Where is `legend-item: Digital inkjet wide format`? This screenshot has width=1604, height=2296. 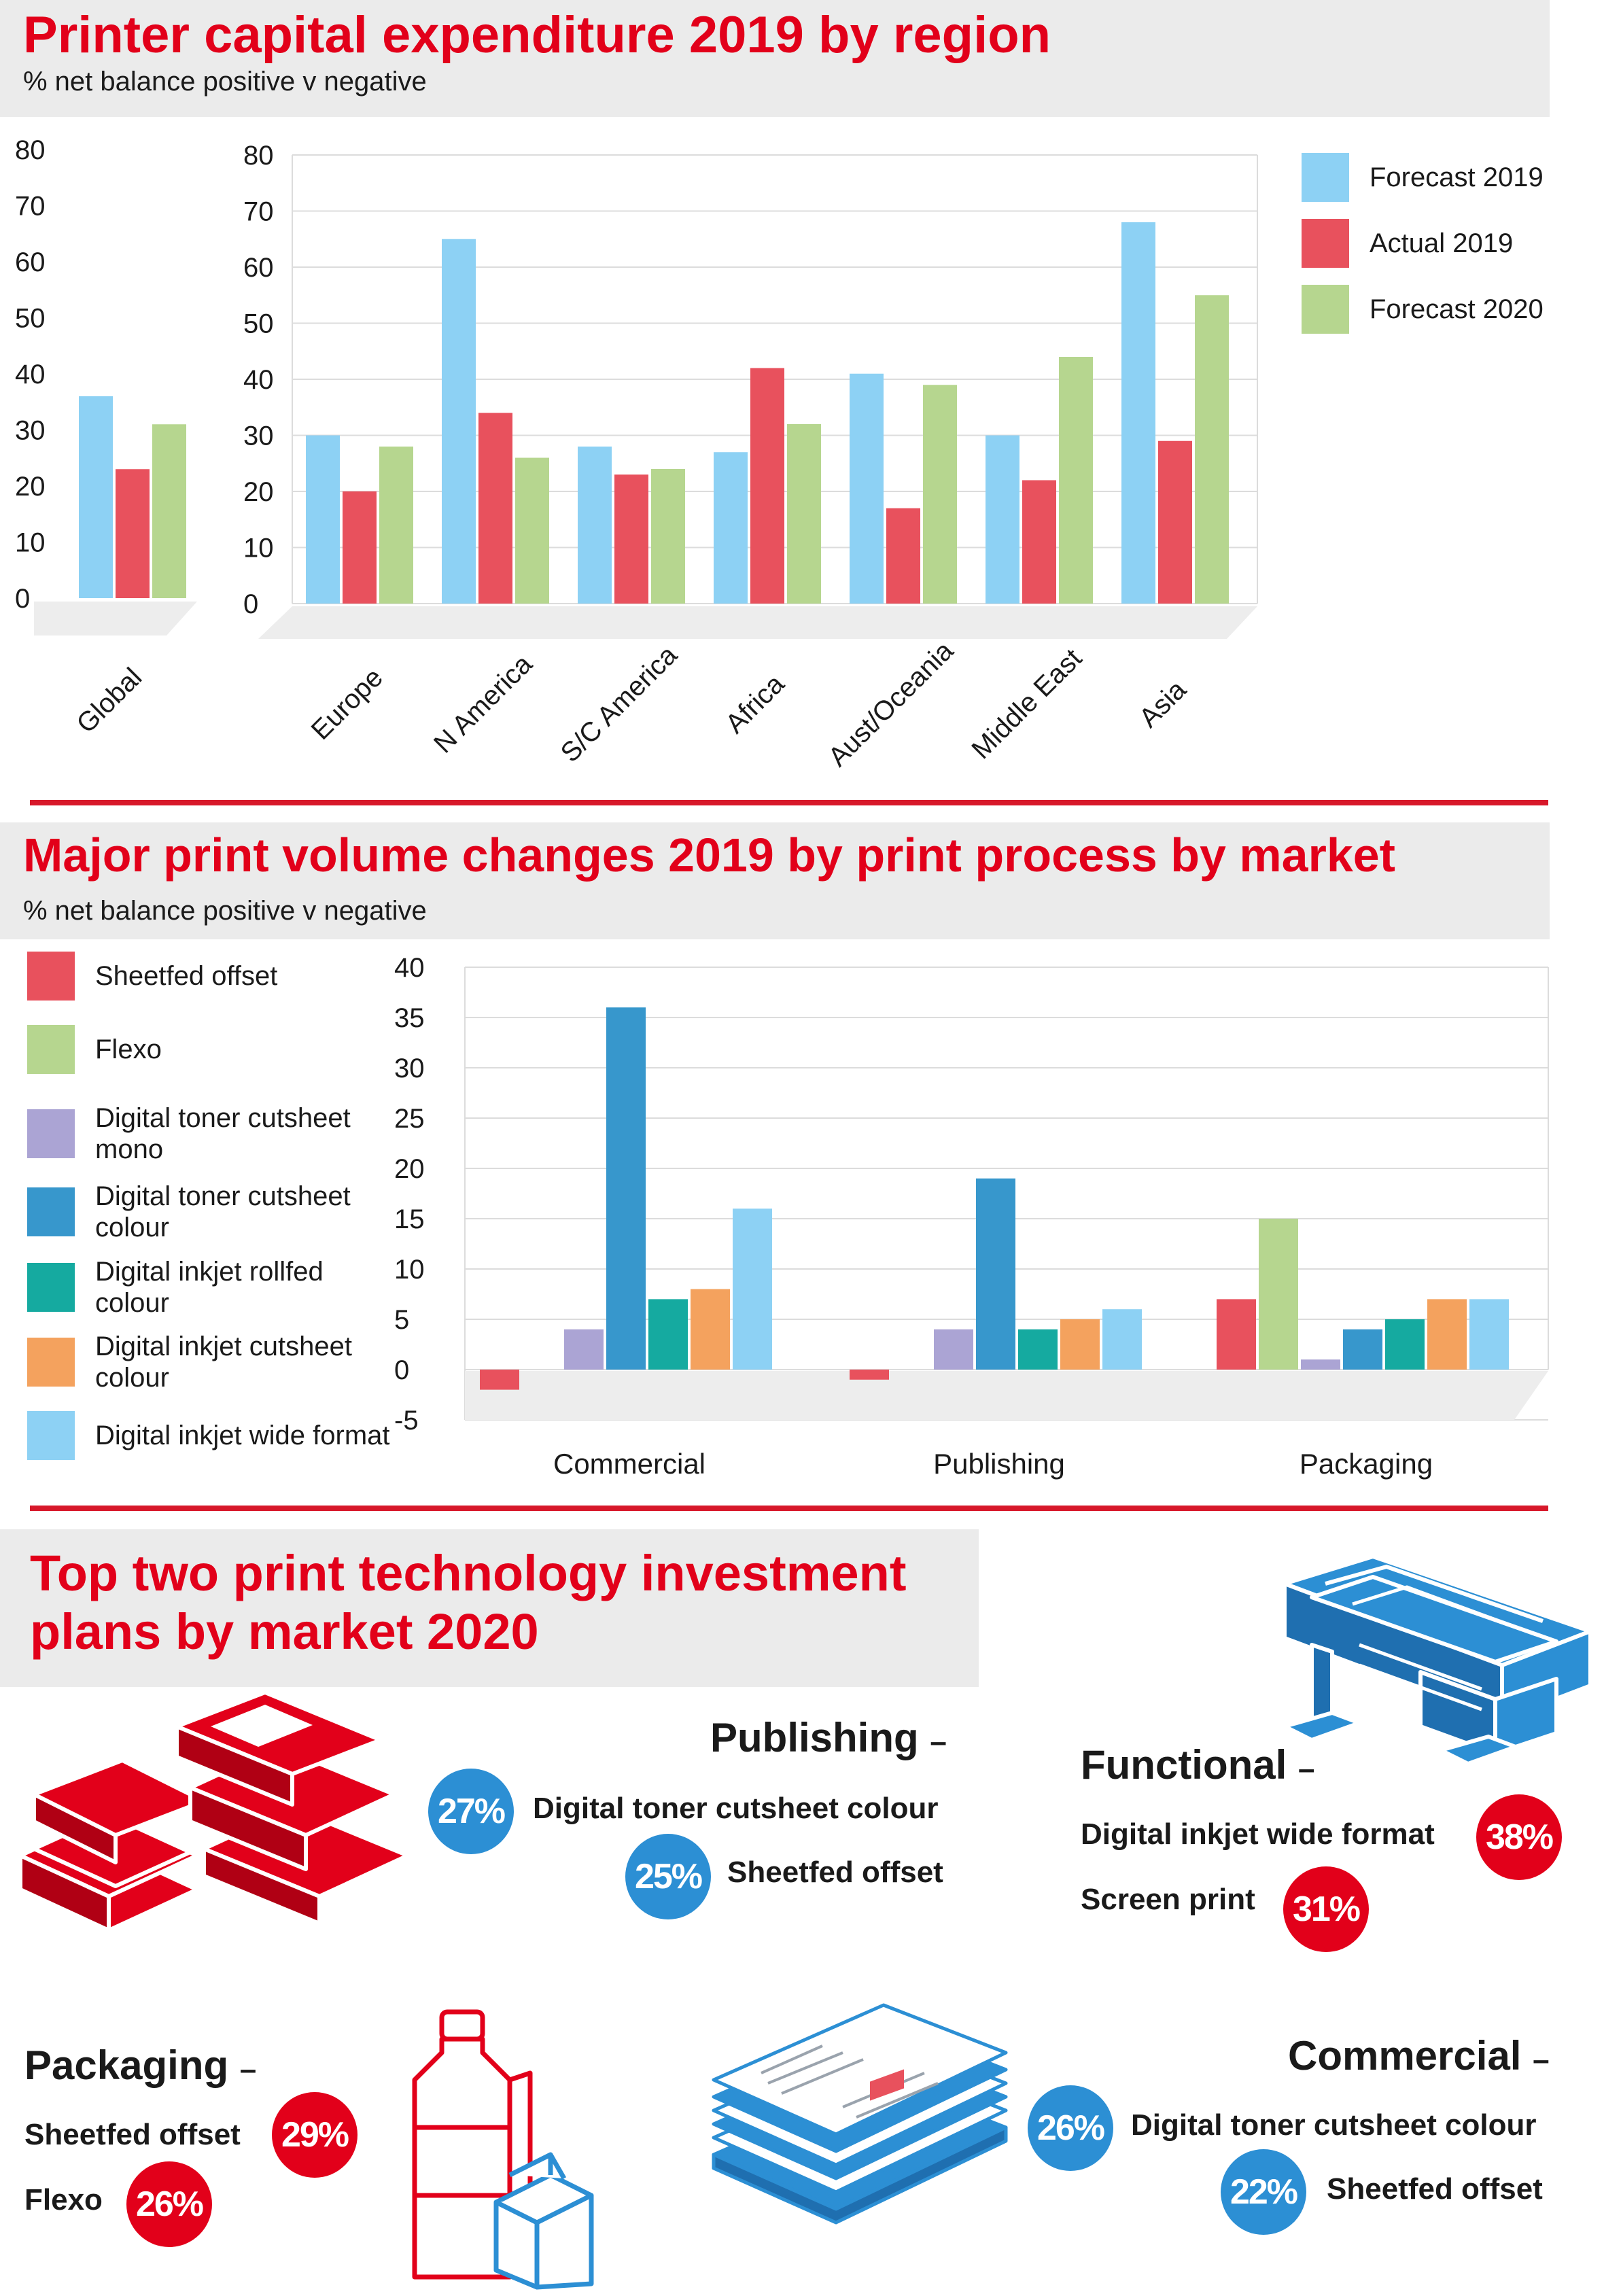
legend-item: Digital inkjet wide format is located at coordinates (211, 1435).